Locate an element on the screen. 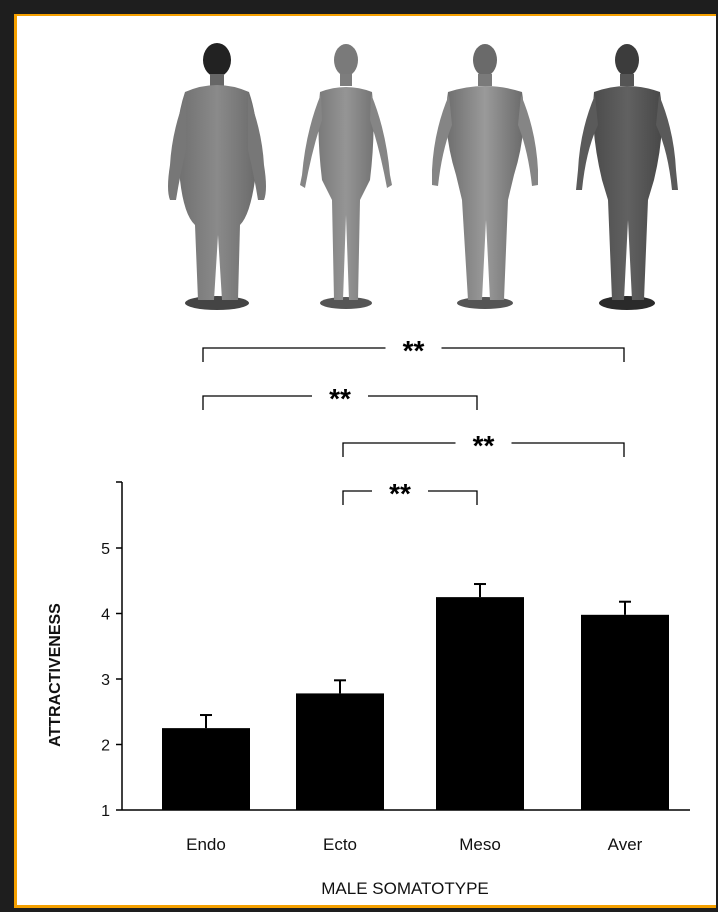 Image resolution: width=718 pixels, height=912 pixels. x-tick-label: Aver is located at coordinates (625, 844).